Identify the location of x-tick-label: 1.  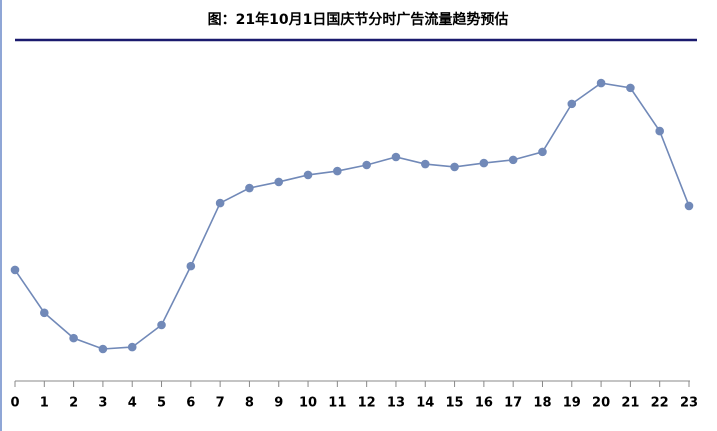
(44, 403).